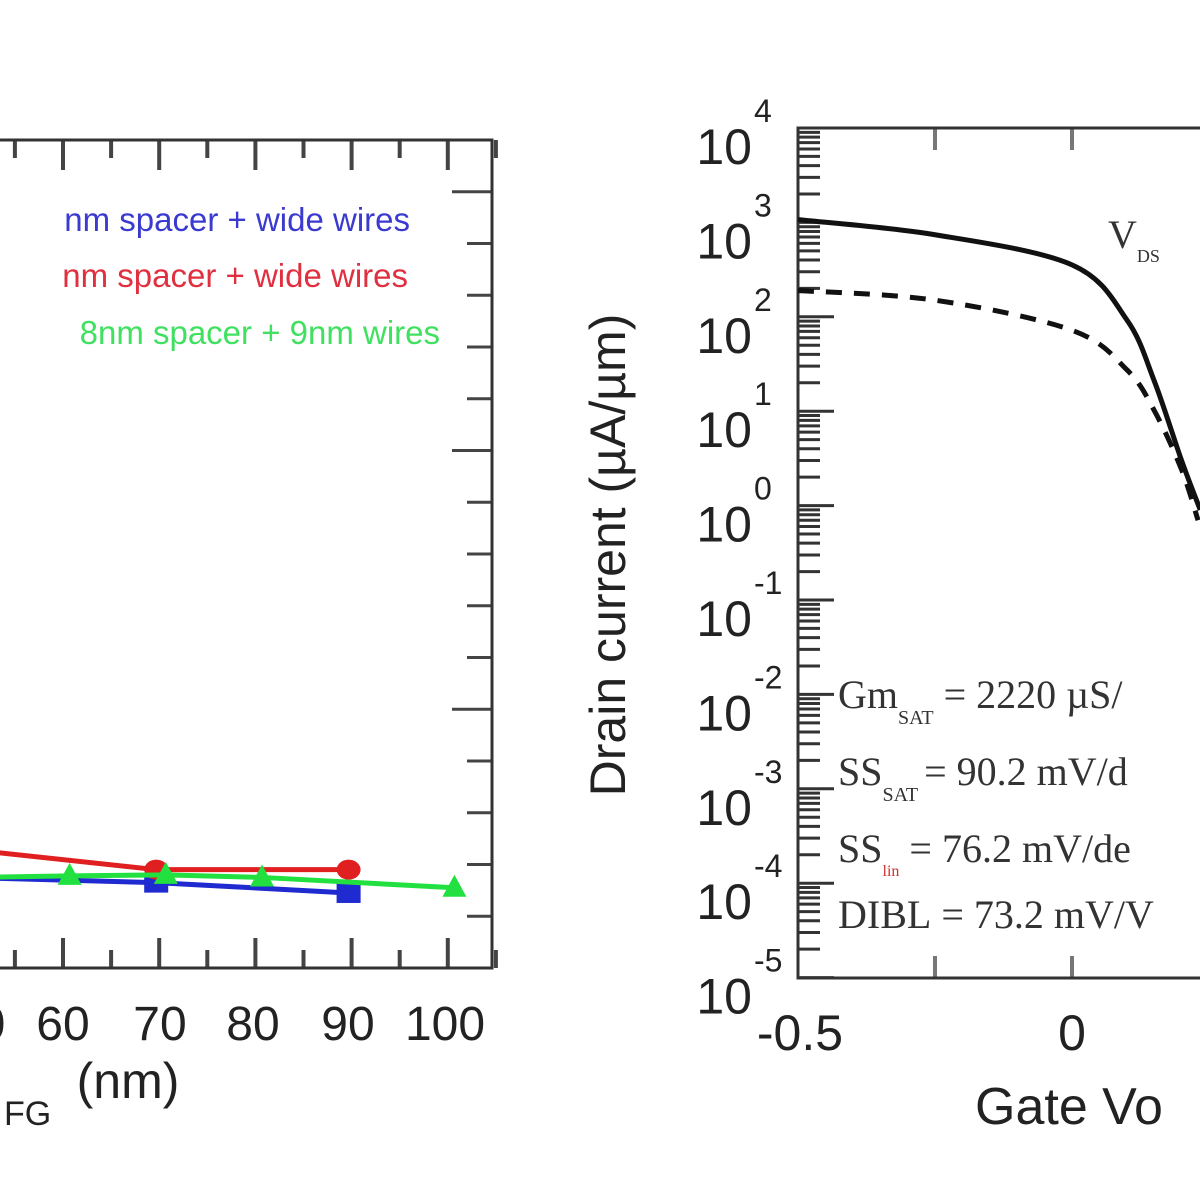  What do you see at coordinates (348, 869) in the screenshot?
I see `data-point-circle` at bounding box center [348, 869].